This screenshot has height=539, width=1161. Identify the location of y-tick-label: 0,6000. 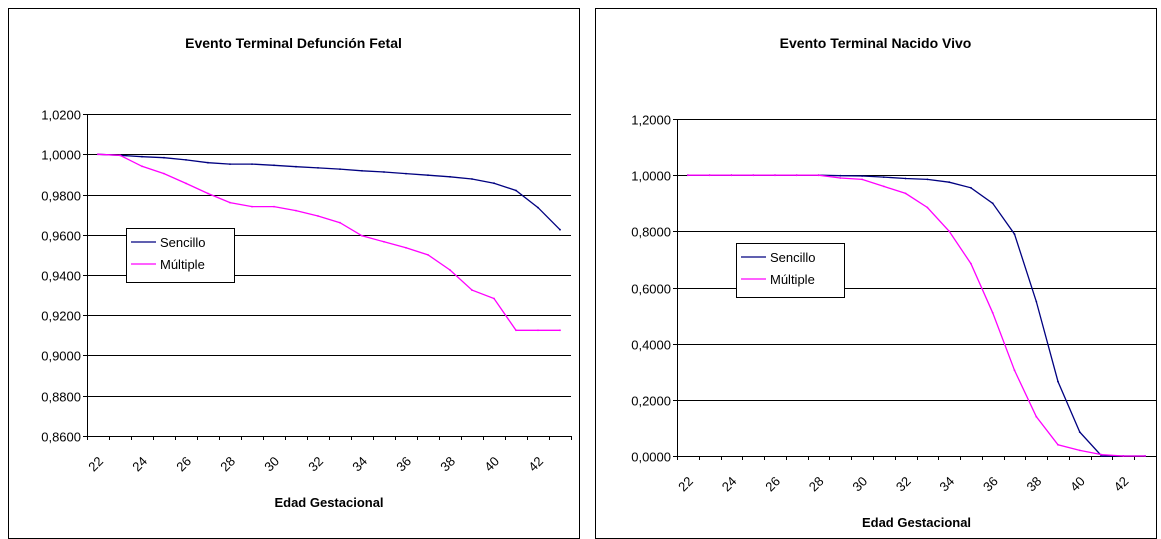
(651, 289).